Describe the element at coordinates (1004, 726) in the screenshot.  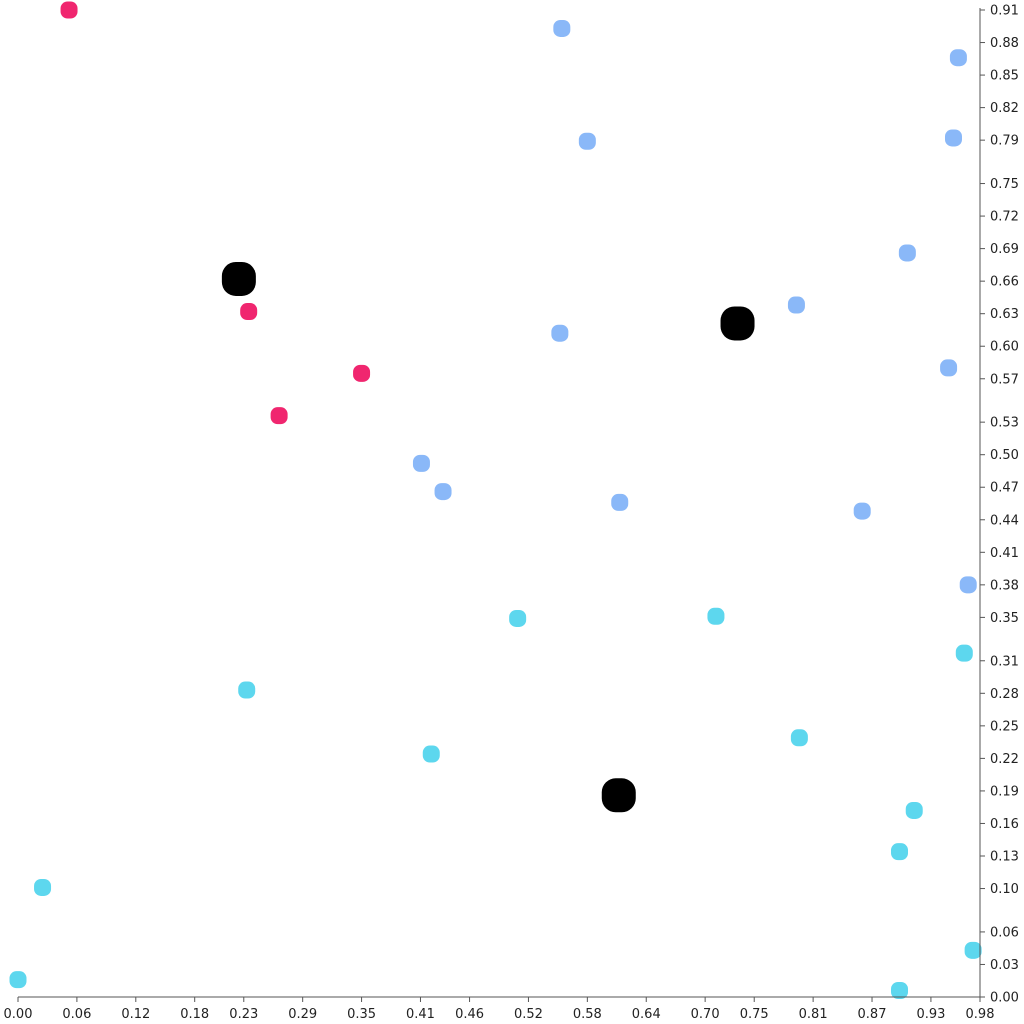
I see `y-tick-label: 0.25` at that location.